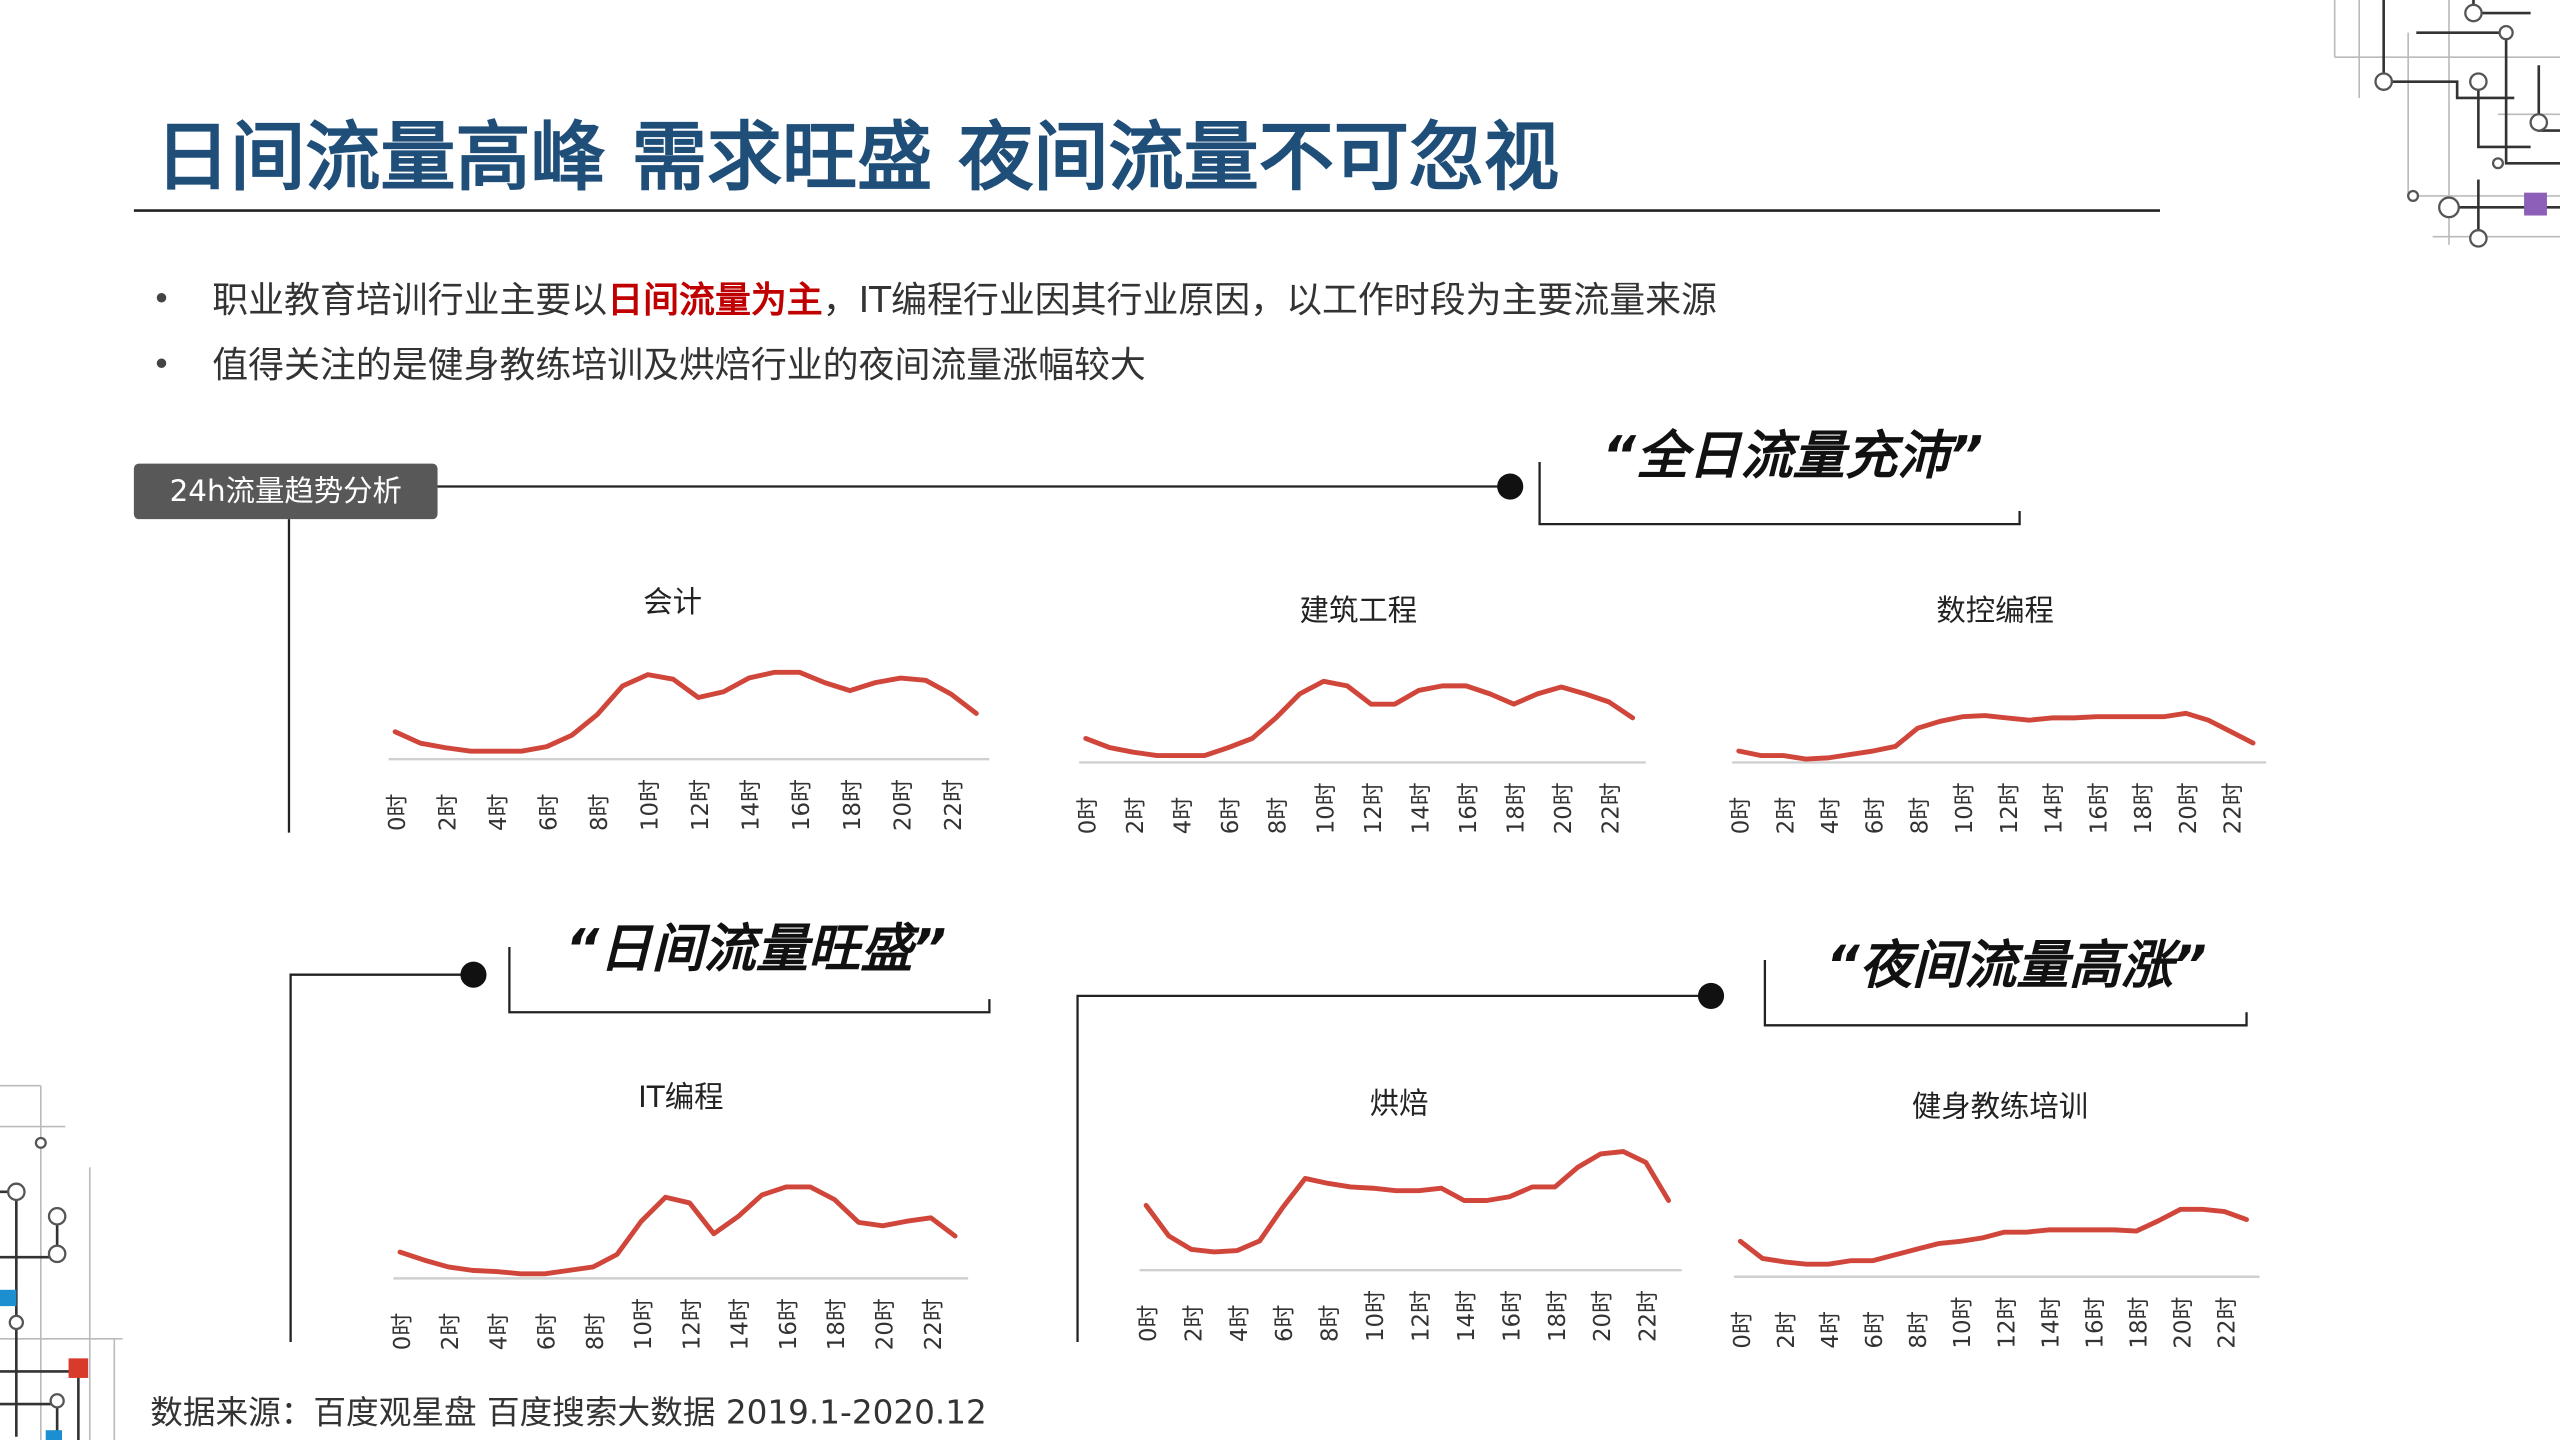  What do you see at coordinates (2000, 1107) in the screenshot?
I see `chart-title: 健身教练培训` at bounding box center [2000, 1107].